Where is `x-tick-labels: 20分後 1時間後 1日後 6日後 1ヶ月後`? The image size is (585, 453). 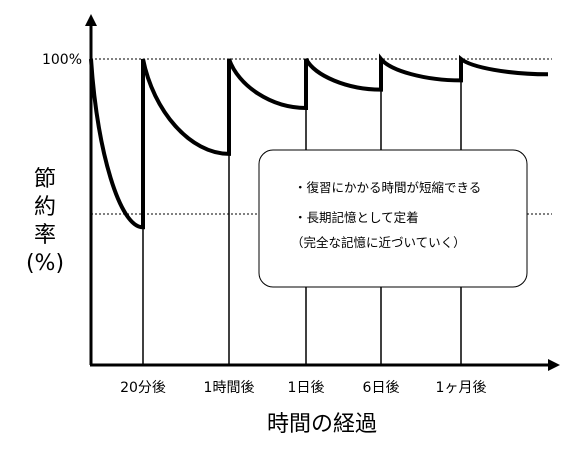
x-tick-labels: 20分後 1時間後 1日後 6日後 1ヶ月後 is located at coordinates (303, 388).